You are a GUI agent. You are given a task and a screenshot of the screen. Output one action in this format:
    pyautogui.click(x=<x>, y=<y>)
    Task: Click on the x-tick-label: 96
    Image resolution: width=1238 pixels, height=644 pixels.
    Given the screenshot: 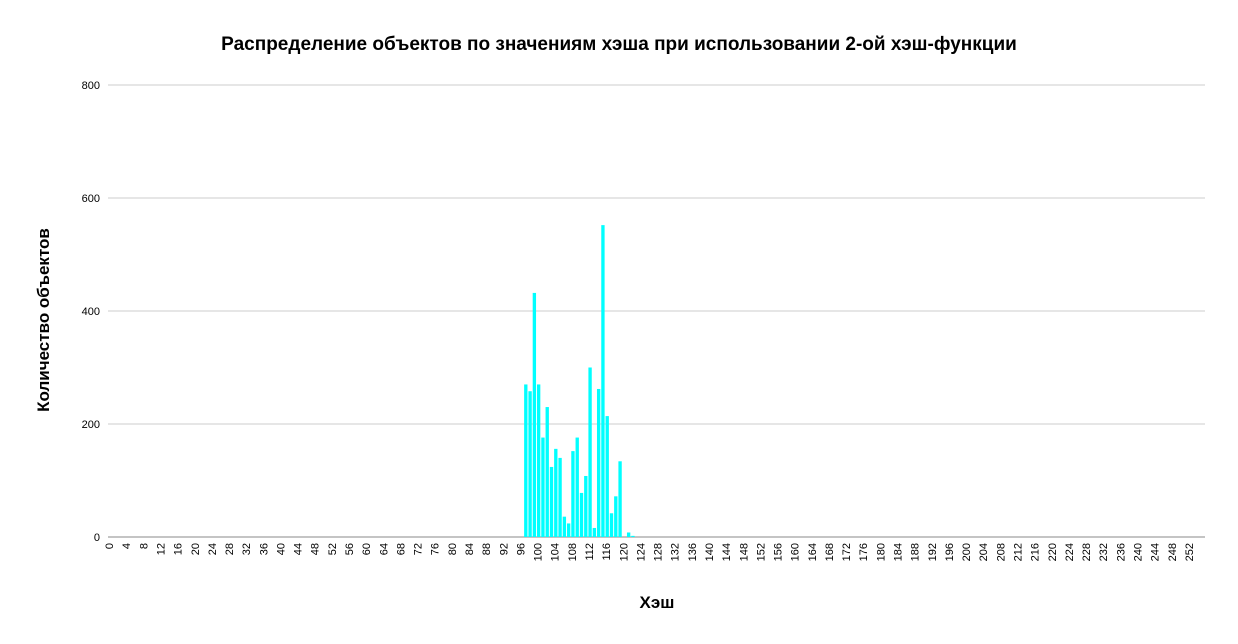 What is the action you would take?
    pyautogui.click(x=521, y=549)
    